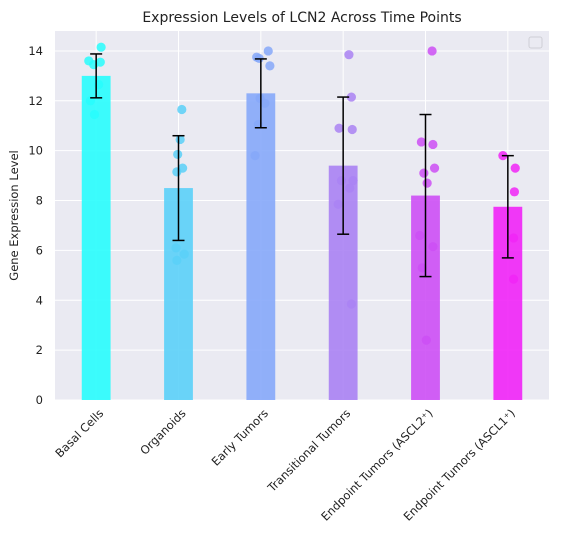 This screenshot has width=586, height=548. What do you see at coordinates (39, 350) in the screenshot?
I see `y-tick-label: 2` at bounding box center [39, 350].